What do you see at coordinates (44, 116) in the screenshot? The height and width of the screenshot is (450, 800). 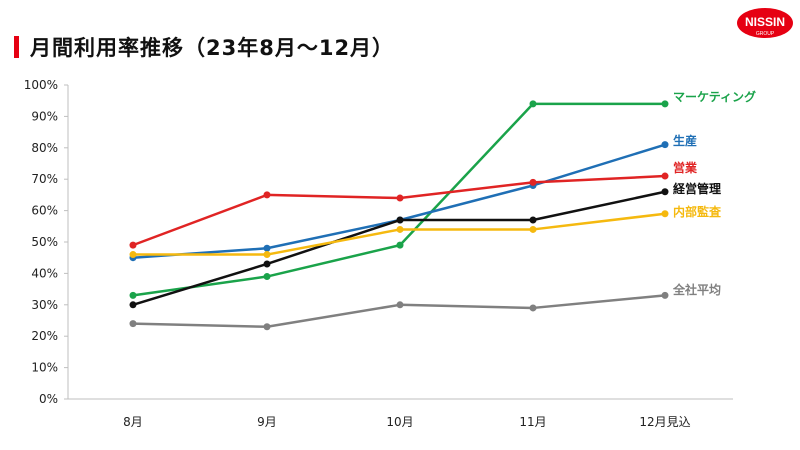 I see `y-tick-label: 90%` at bounding box center [44, 116].